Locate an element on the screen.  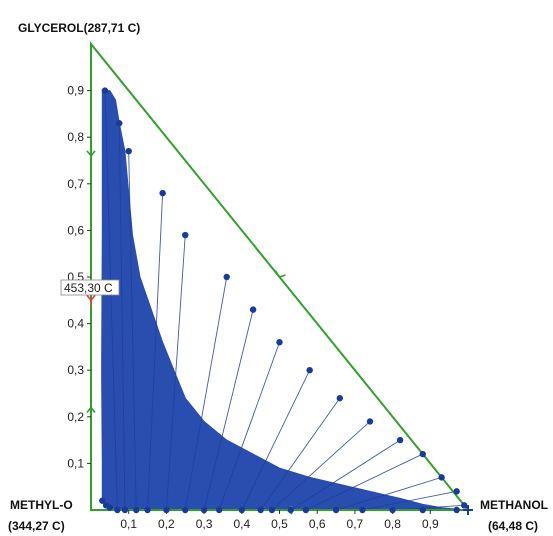
arrow-hypotenuse is located at coordinates (280, 274).